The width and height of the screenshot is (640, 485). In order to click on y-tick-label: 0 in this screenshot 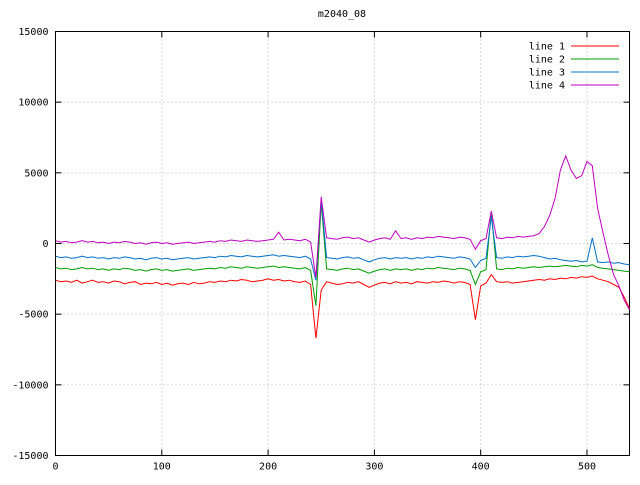, I will do `click(45, 244)`.